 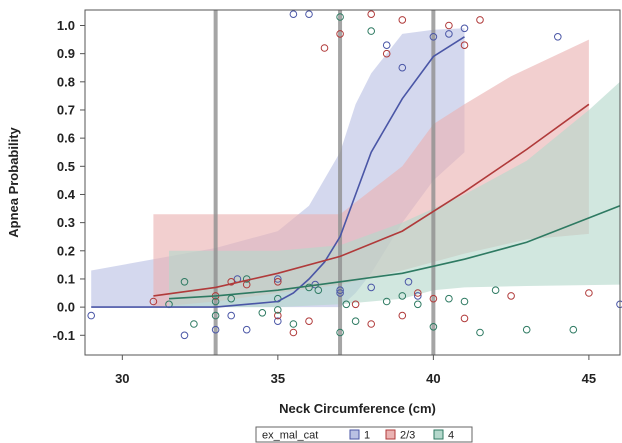 What do you see at coordinates (66, 194) in the screenshot?
I see `y-tick-label: 0.4` at bounding box center [66, 194].